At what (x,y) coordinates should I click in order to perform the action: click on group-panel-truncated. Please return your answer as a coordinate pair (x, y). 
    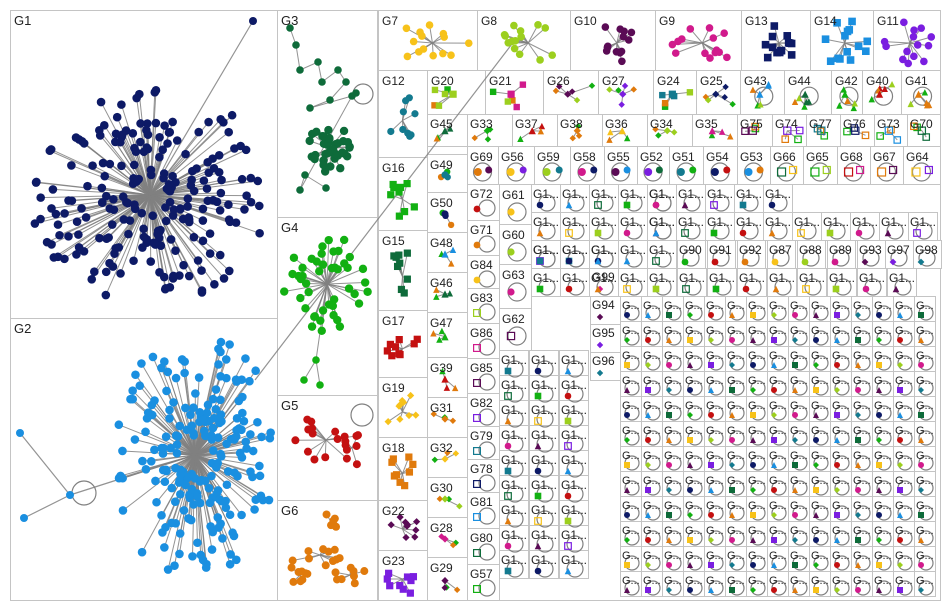
    Looking at the image, I should click on (720, 226).